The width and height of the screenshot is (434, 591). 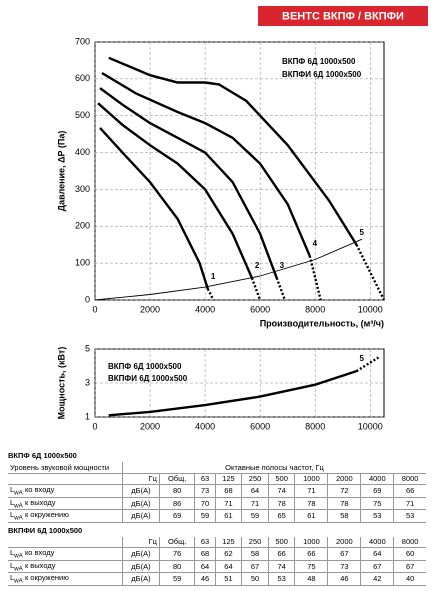 I want to click on label: ко входу, so click(x=38, y=489).